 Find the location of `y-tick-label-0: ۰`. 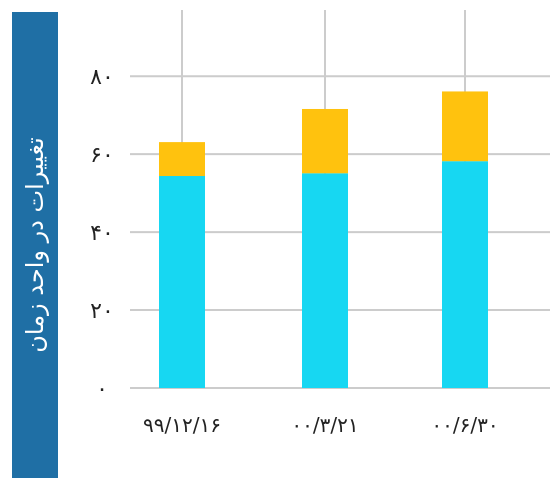

y-tick-label-0: ۰ is located at coordinates (102, 389).